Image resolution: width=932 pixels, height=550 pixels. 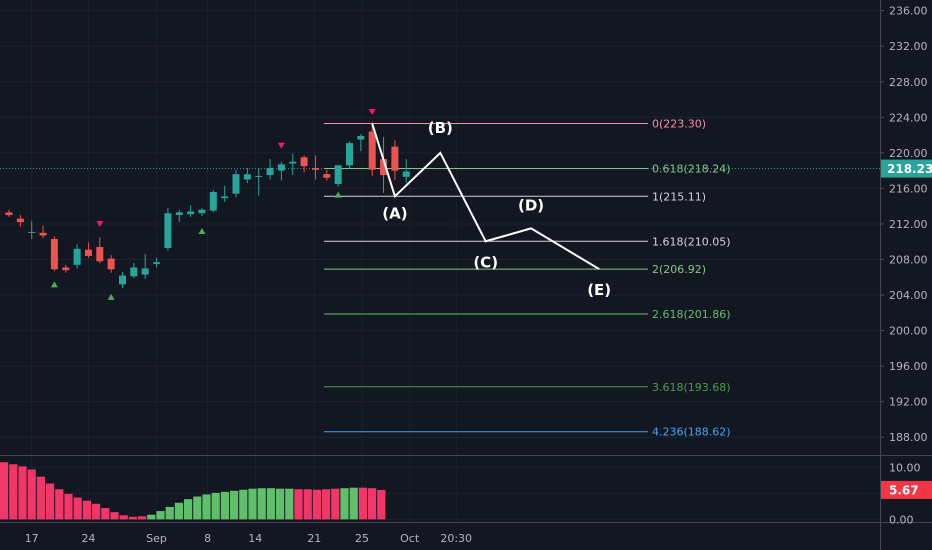 I want to click on x-tick-label: 24, so click(x=88, y=538).